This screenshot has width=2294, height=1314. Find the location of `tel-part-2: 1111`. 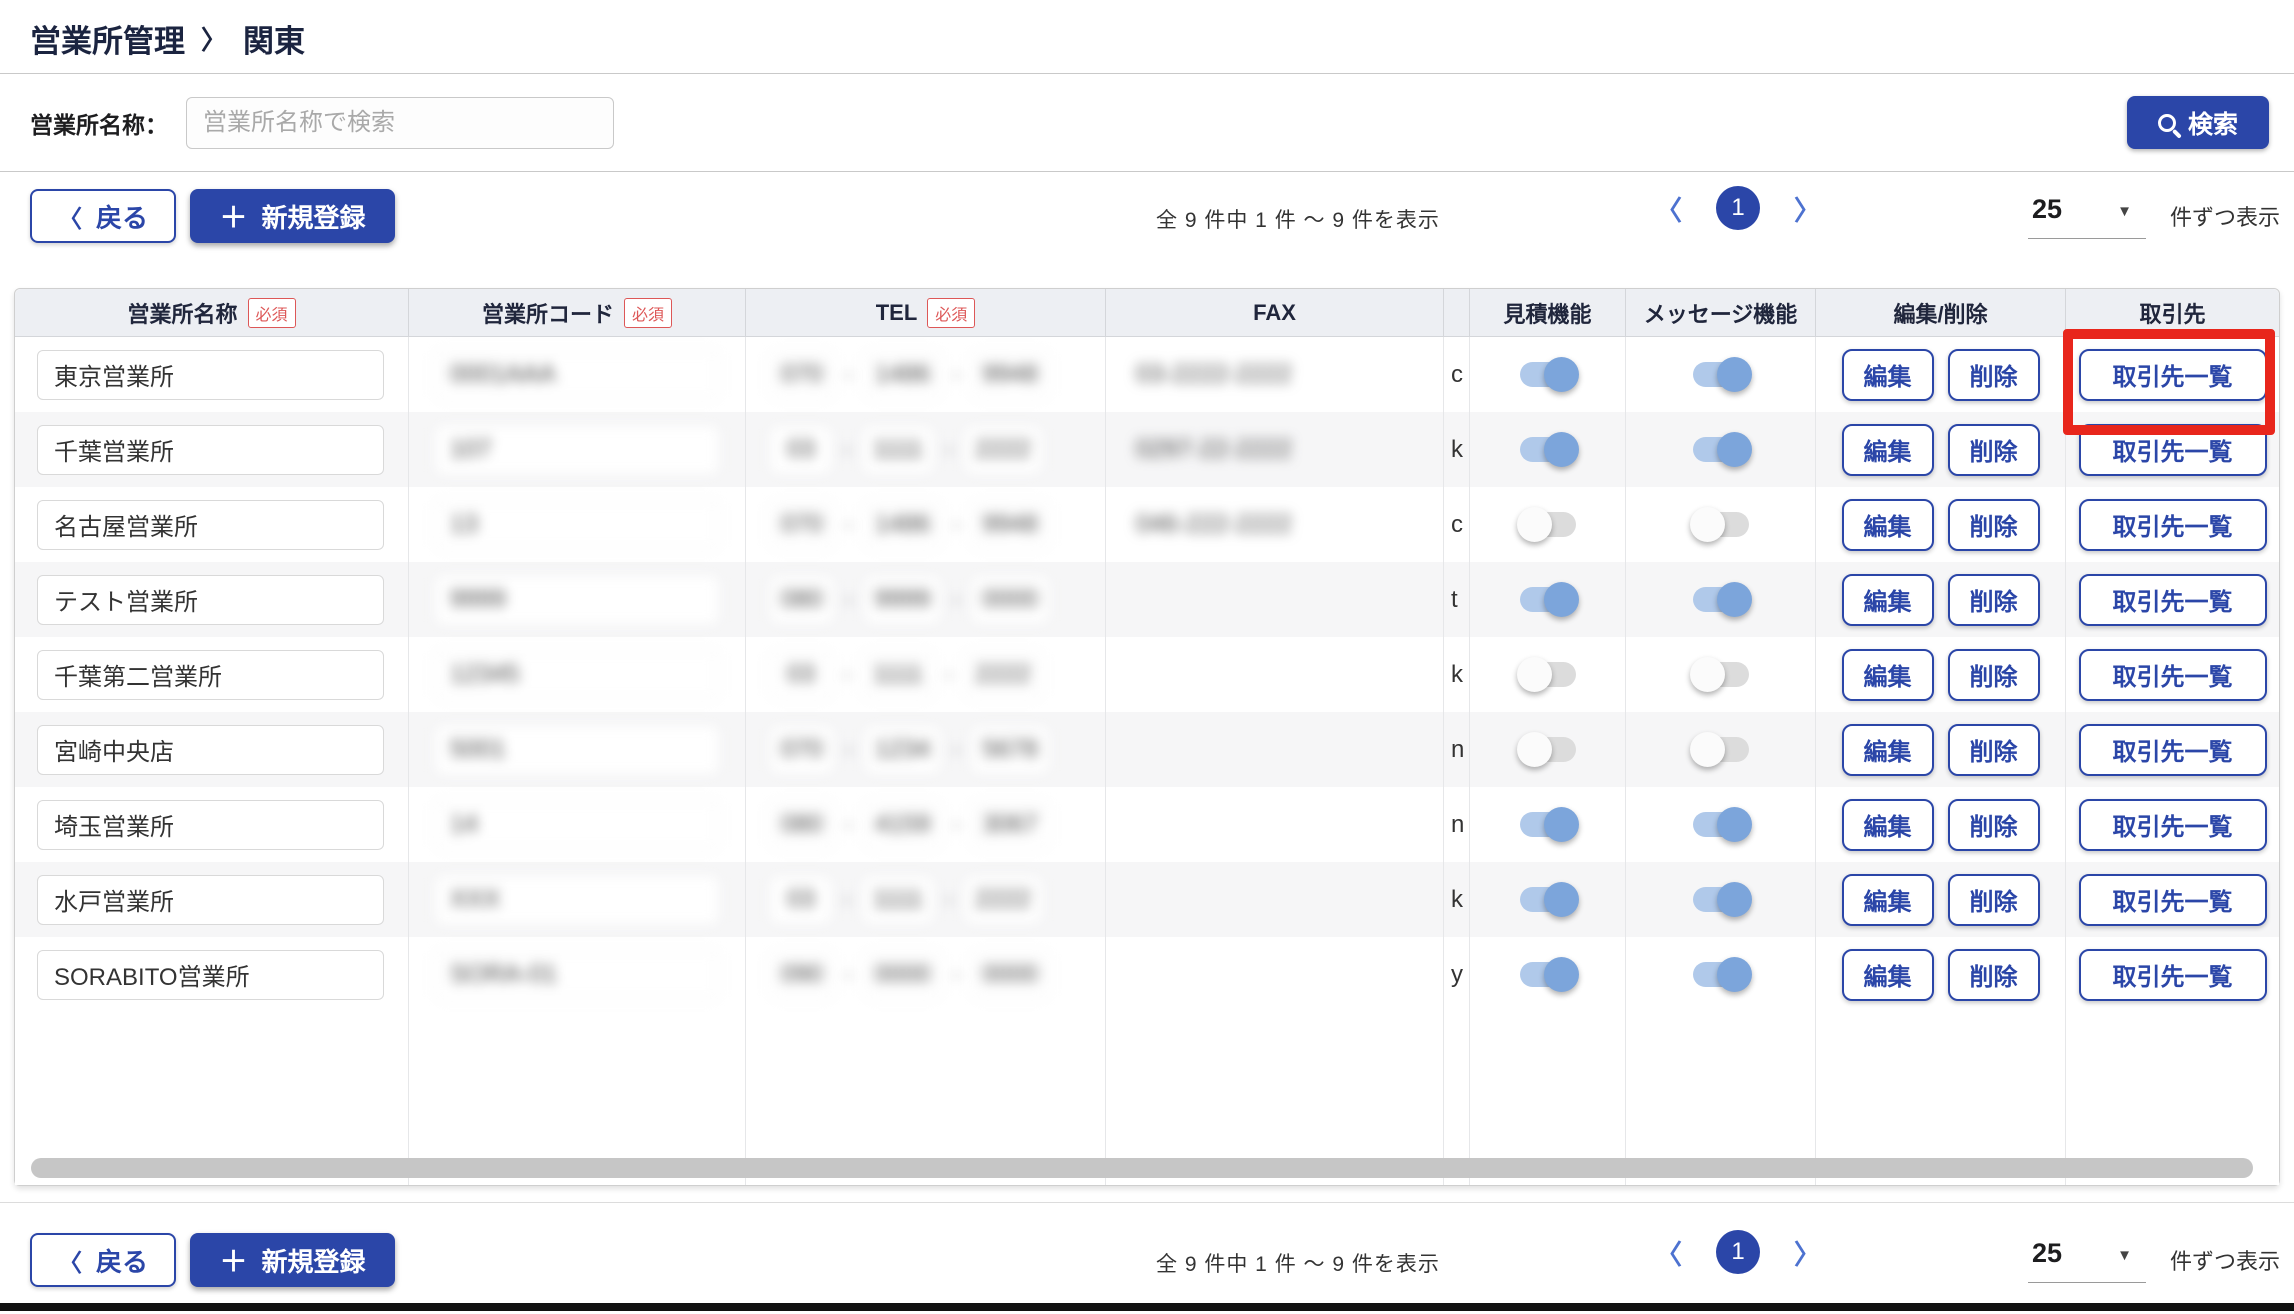

tel-part-2: 1111 is located at coordinates (898, 899).